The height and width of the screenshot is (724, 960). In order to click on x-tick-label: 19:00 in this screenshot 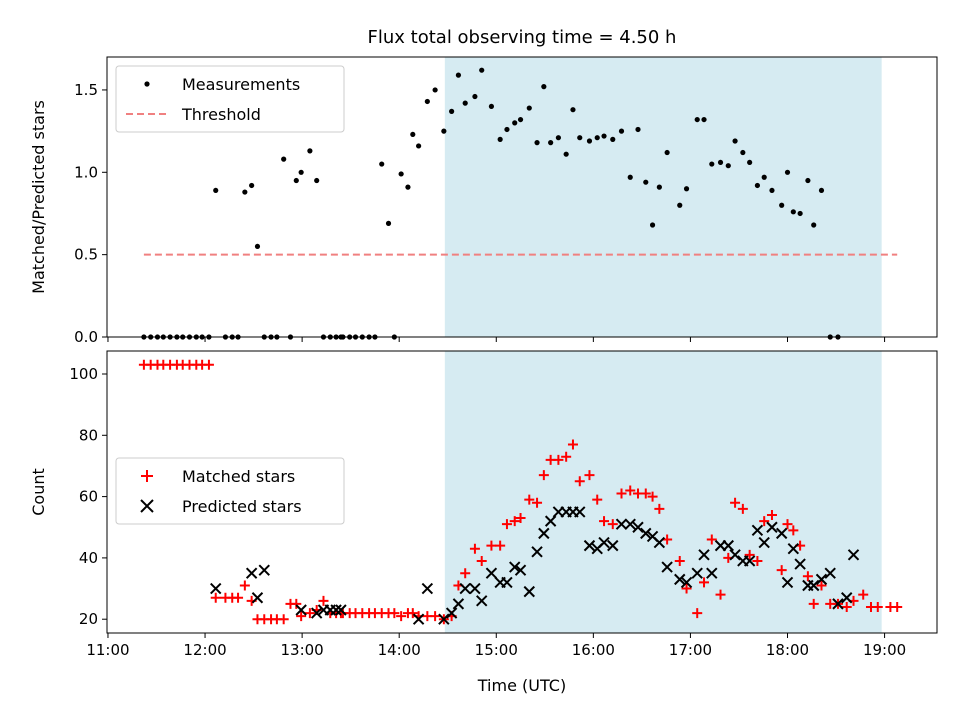, I will do `click(884, 650)`.